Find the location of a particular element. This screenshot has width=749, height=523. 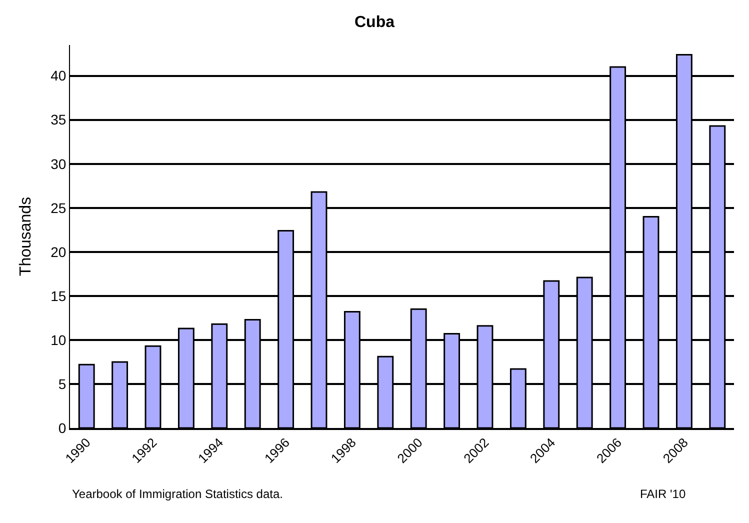

chart-title: Cuba is located at coordinates (374, 22).